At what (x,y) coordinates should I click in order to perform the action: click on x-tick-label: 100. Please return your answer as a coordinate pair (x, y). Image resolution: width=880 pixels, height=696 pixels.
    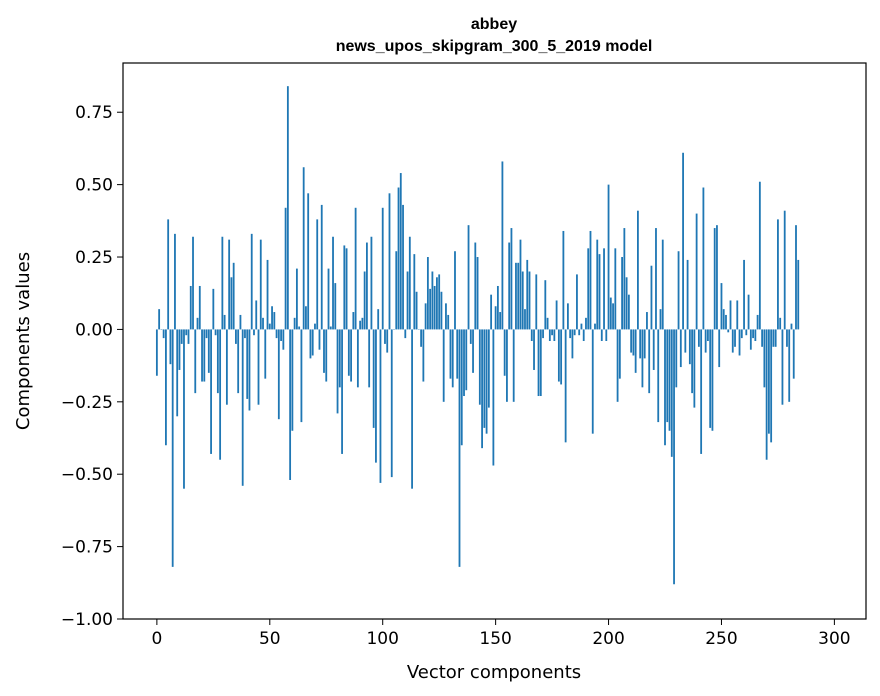
    Looking at the image, I should click on (382, 639).